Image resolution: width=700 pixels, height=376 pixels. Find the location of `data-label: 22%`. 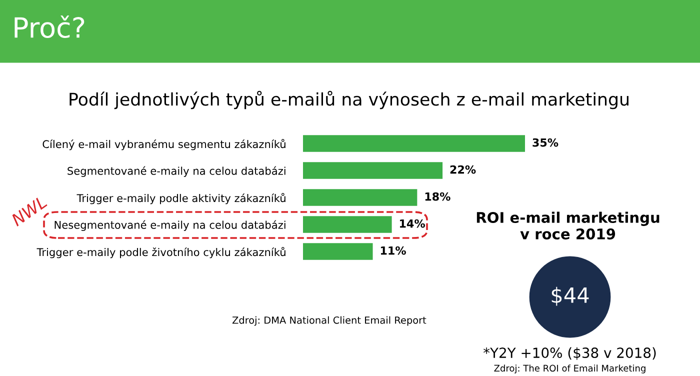

data-label: 22% is located at coordinates (463, 169).